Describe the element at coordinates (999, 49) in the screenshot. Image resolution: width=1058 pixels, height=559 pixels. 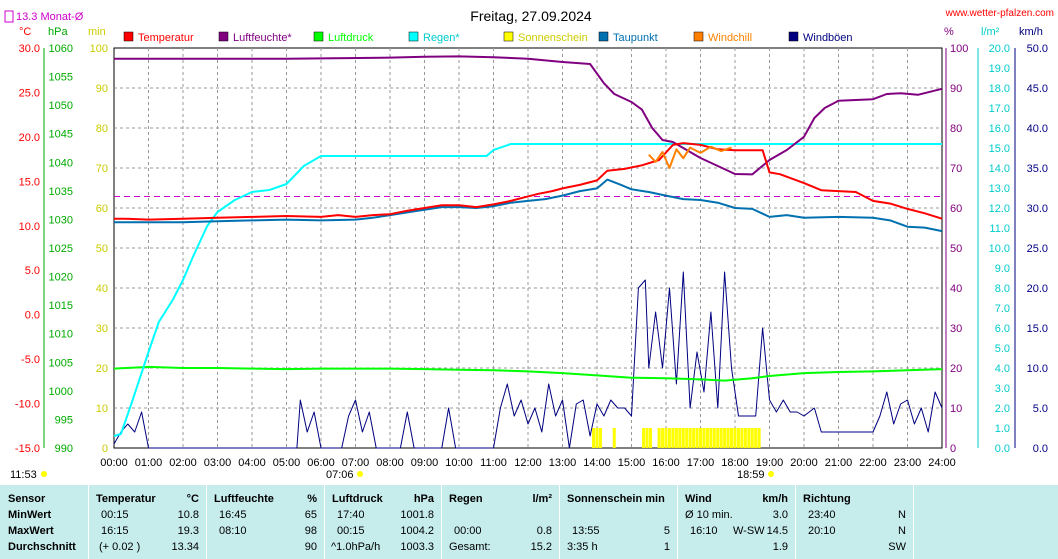
I see `rain-tick-label: 20.0` at that location.